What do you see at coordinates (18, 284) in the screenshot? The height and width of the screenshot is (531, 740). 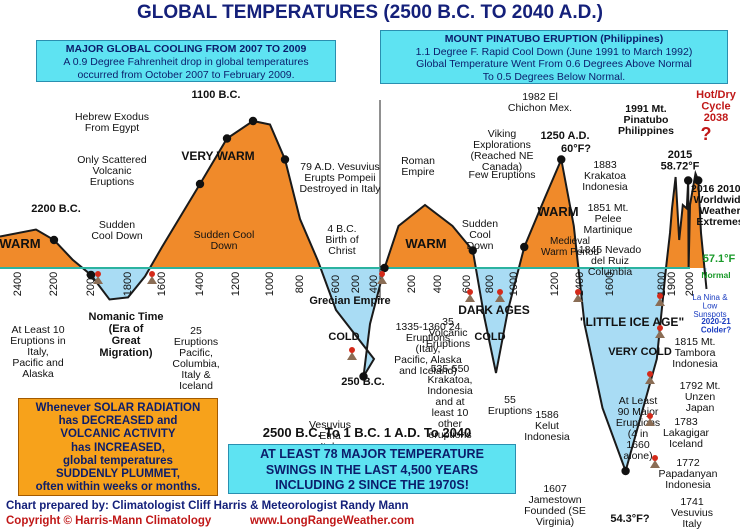 I see `x-tick-label: 2400` at bounding box center [18, 284].